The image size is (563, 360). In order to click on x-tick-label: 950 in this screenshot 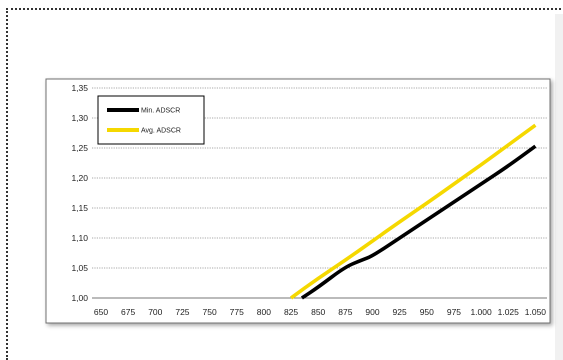, I will do `click(427, 312)`.